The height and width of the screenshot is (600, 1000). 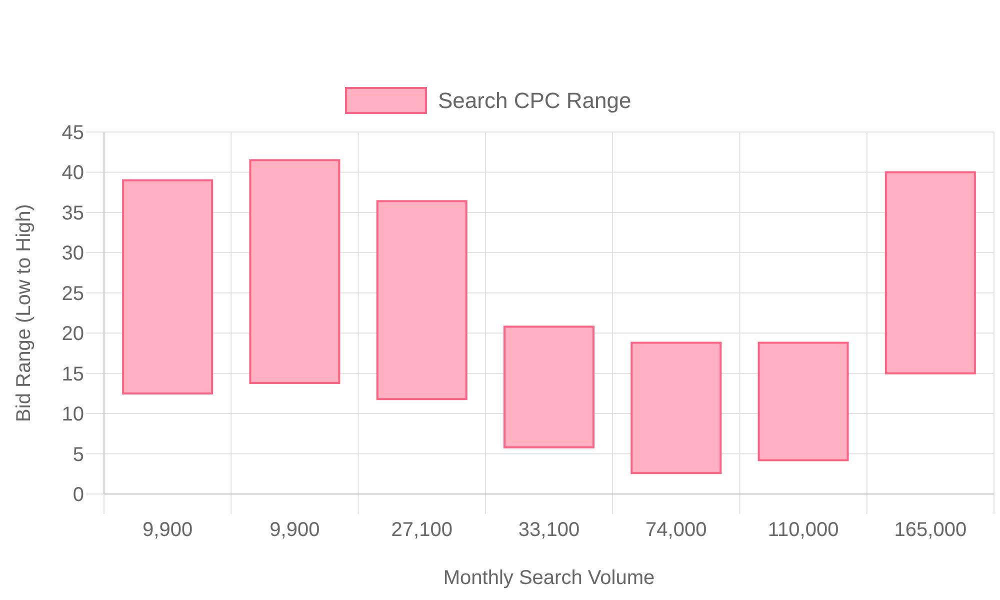 I want to click on y-tick-label: 5, so click(x=78, y=455).